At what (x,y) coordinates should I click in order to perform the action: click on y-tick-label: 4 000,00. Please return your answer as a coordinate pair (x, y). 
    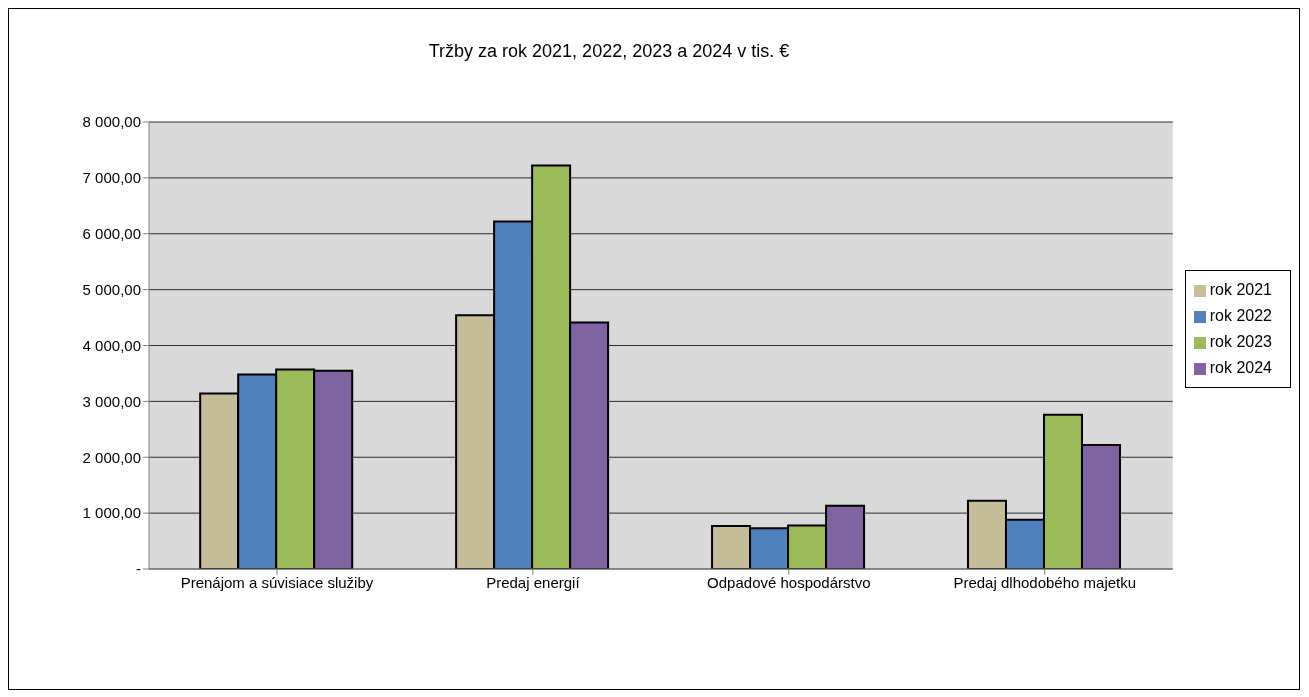
    Looking at the image, I should click on (111, 345).